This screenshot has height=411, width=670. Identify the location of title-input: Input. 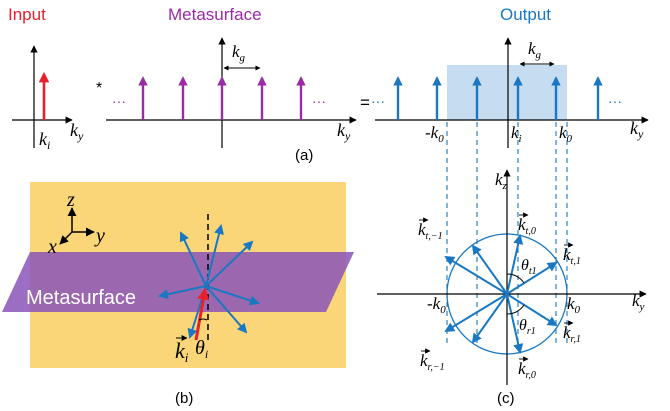
(27, 14).